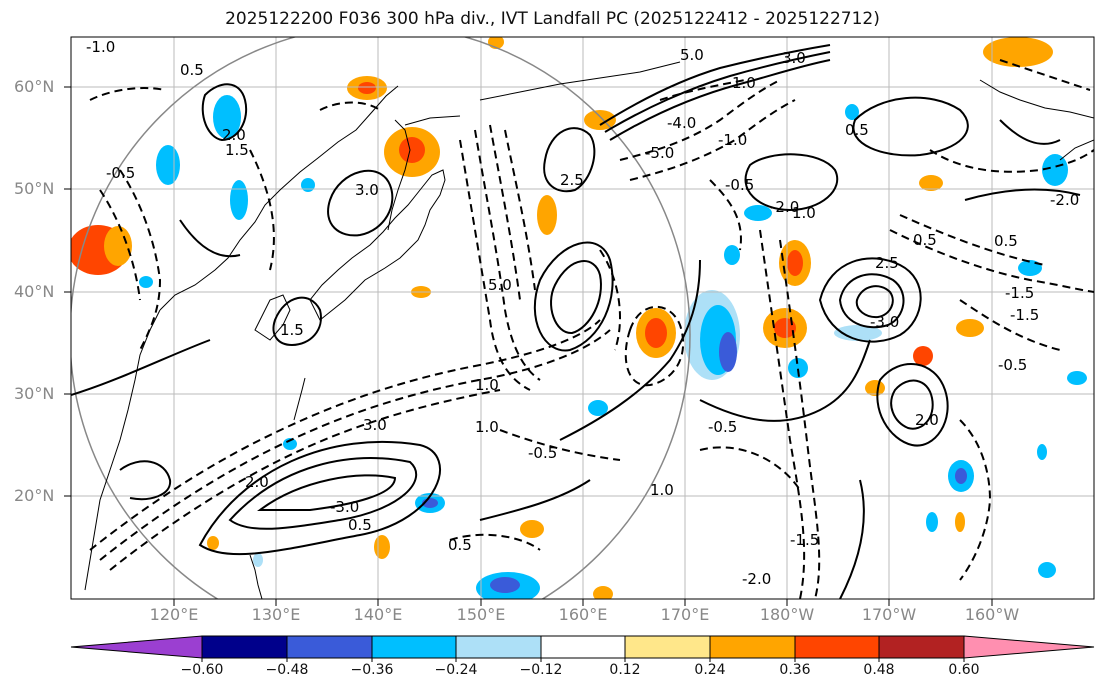 This screenshot has height=692, width=1105. Describe the element at coordinates (34, 188) in the screenshot. I see `lat-label: 50°N` at that location.